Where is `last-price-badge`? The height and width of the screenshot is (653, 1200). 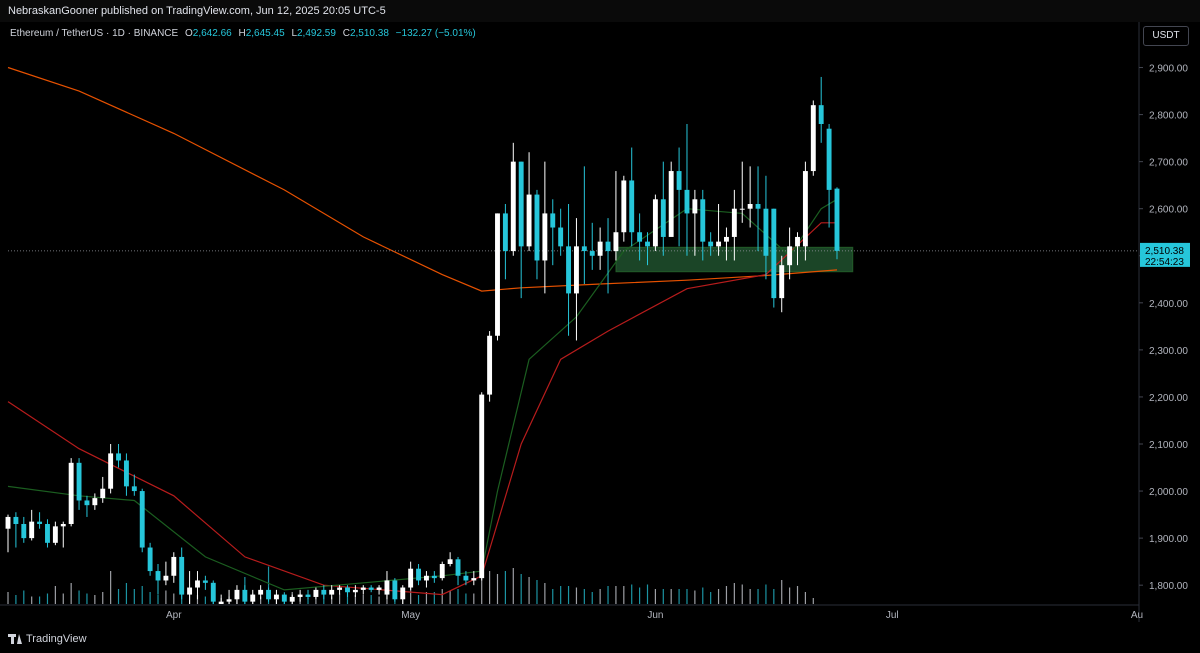 last-price-badge is located at coordinates (1165, 254).